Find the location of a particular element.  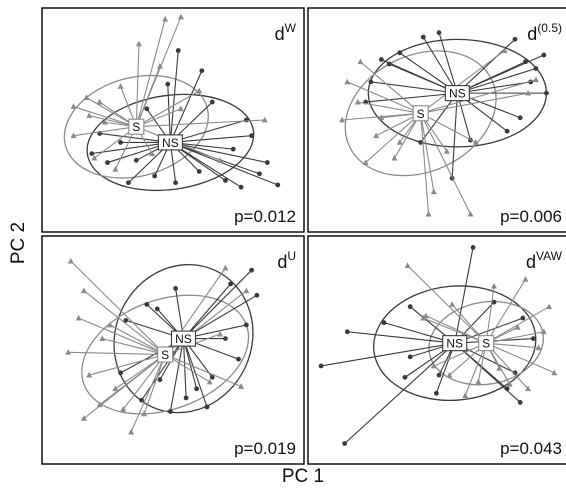

x-axis-title: PC 1 is located at coordinates (303, 476).